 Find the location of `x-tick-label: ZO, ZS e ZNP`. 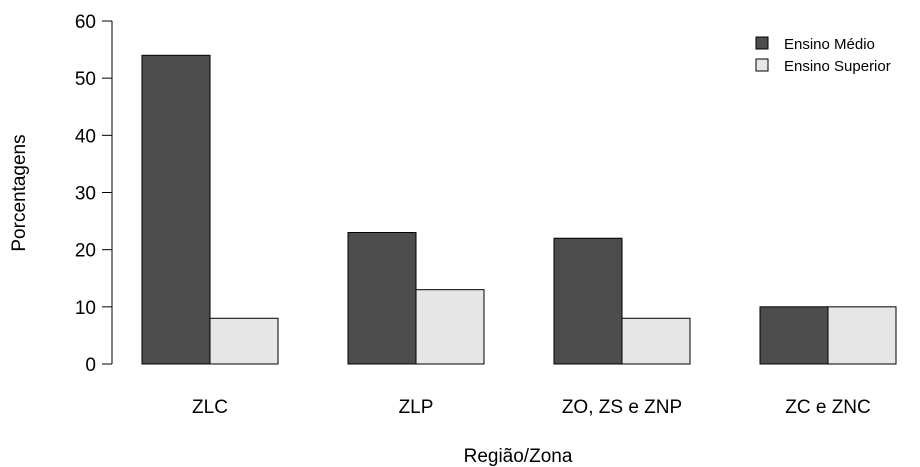

x-tick-label: ZO, ZS e ZNP is located at coordinates (622, 407).